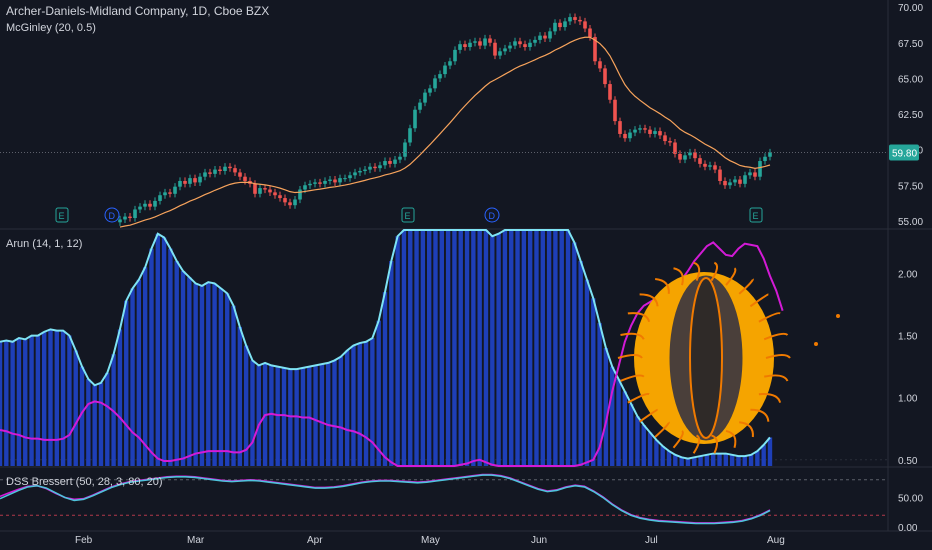 The image size is (932, 550). I want to click on mcginley-label: McGinley (20, 0.5), so click(51, 28).